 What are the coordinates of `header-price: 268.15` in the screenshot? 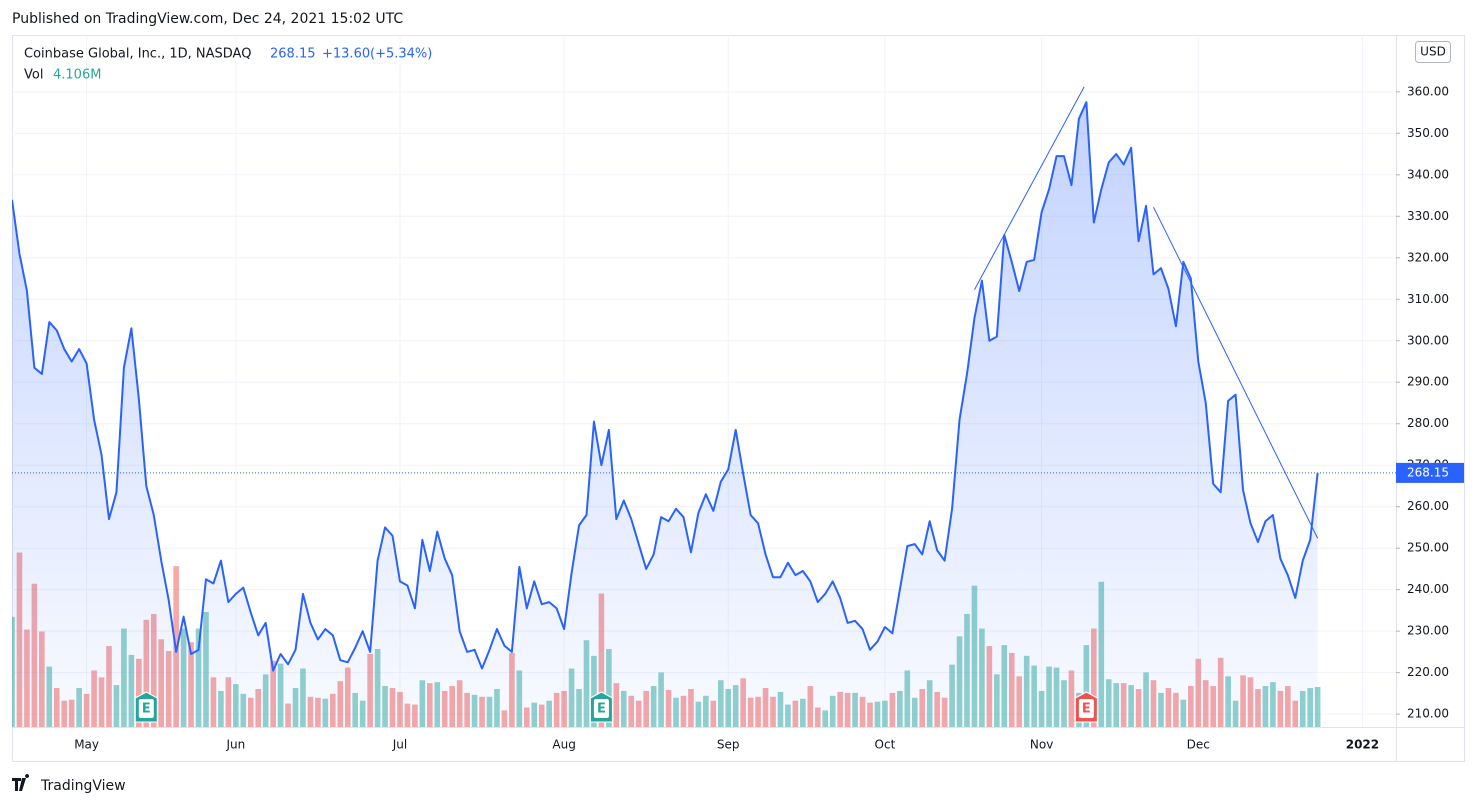 It's located at (293, 54).